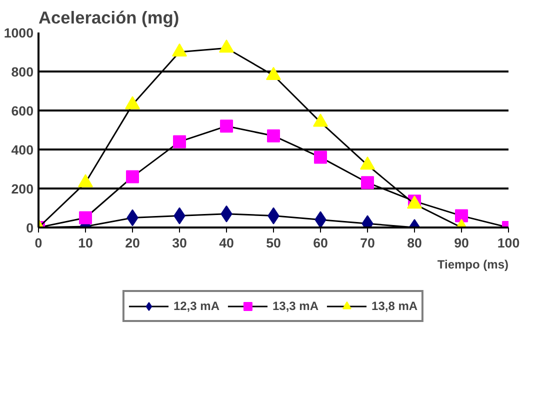 This screenshot has width=559, height=407. What do you see at coordinates (295, 306) in the screenshot?
I see `legend-label: 13,3 mA` at bounding box center [295, 306].